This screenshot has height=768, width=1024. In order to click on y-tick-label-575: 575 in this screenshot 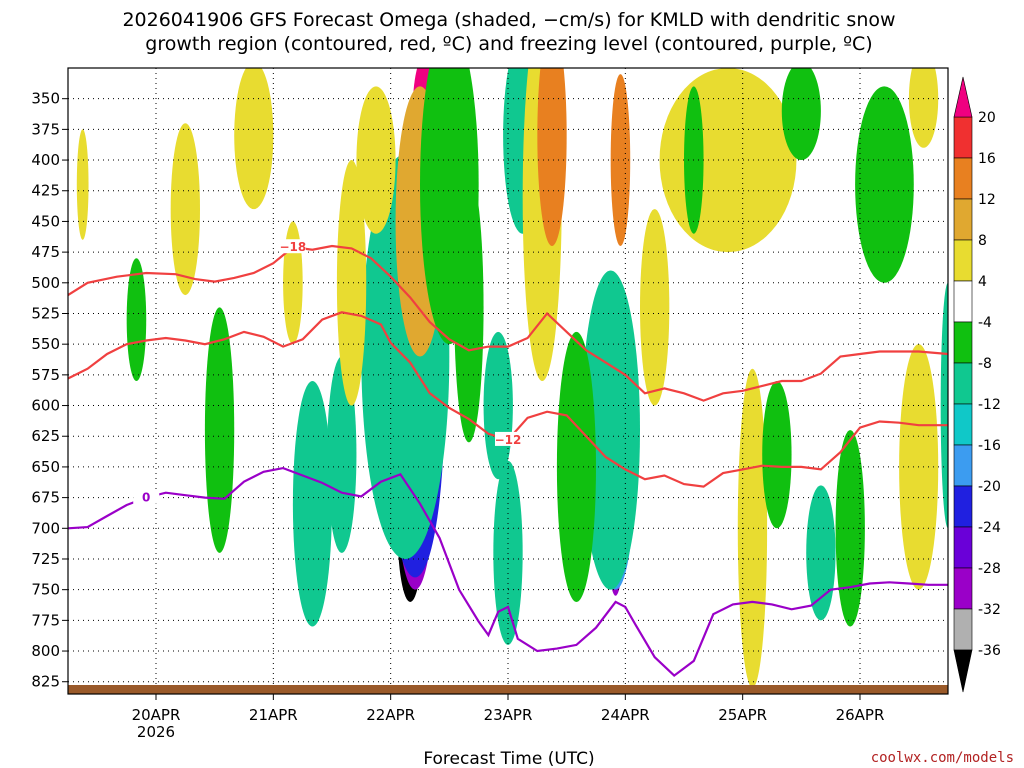, I will do `click(45, 375)`.